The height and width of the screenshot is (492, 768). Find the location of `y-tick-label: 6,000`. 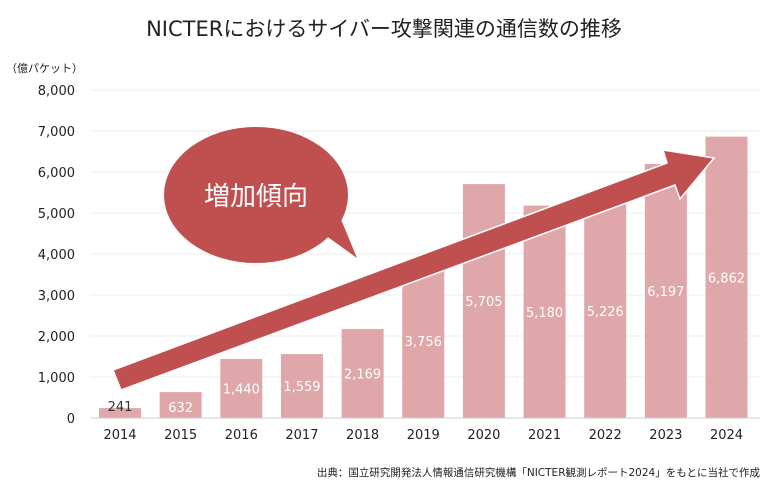

y-tick-label: 6,000 is located at coordinates (56, 173).